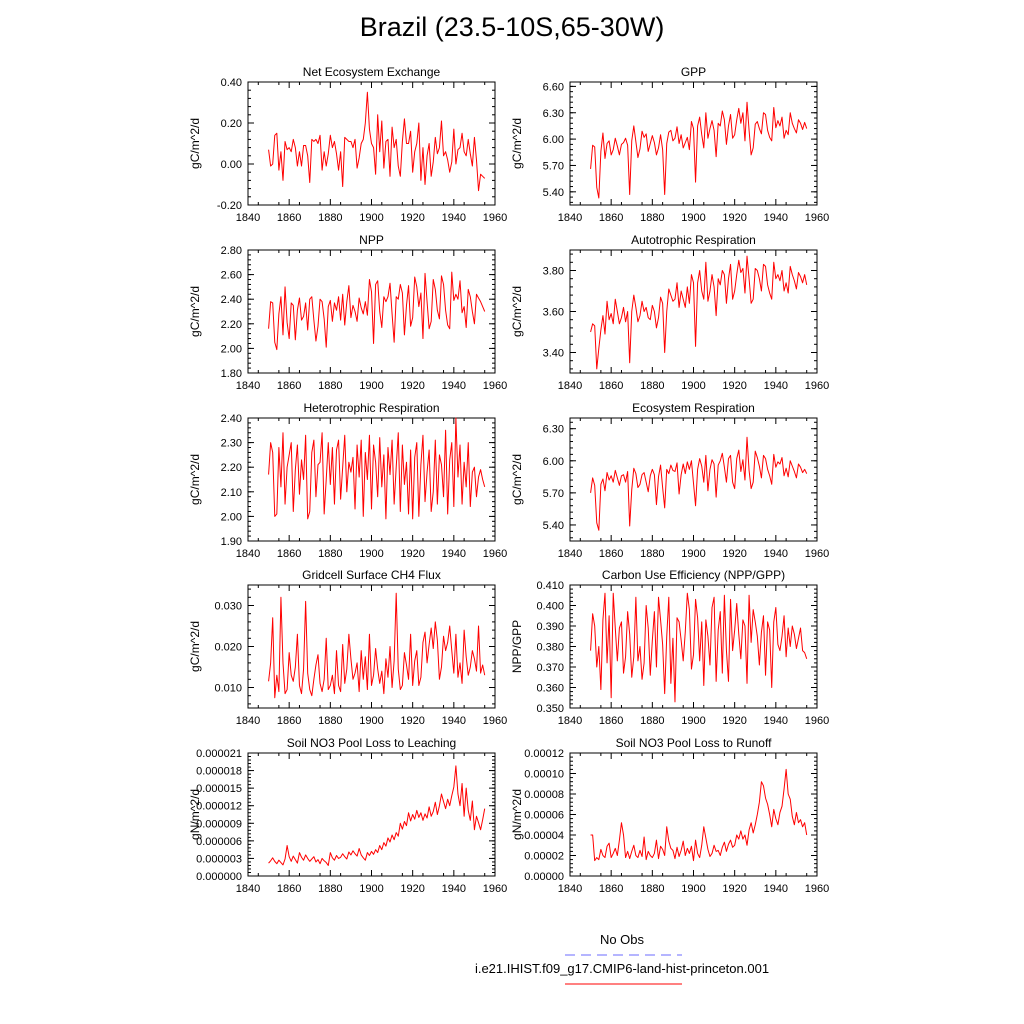 The height and width of the screenshot is (1024, 1024). Describe the element at coordinates (231, 165) in the screenshot. I see `y-tick-label: 0.00` at that location.